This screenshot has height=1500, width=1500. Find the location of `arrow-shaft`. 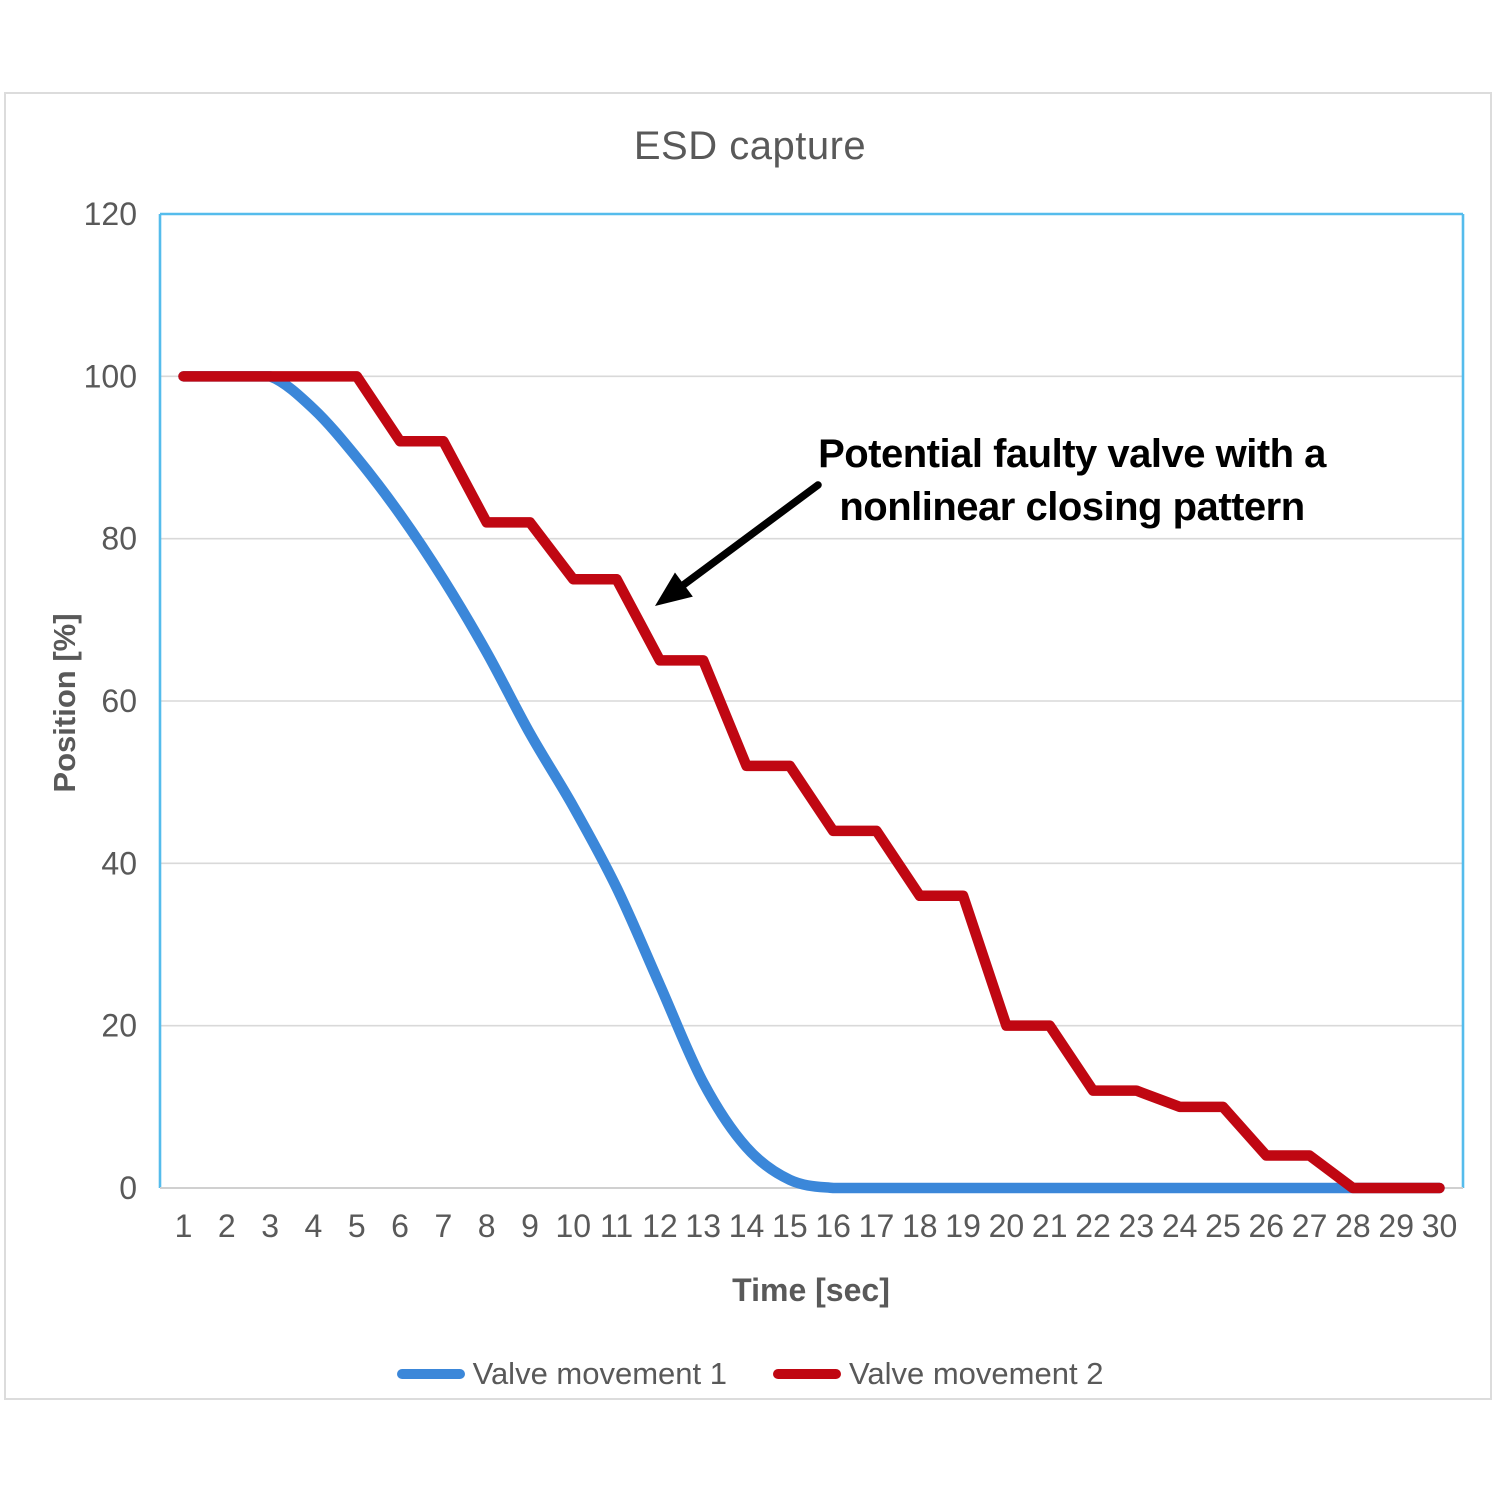

arrow-shaft is located at coordinates (748, 536).